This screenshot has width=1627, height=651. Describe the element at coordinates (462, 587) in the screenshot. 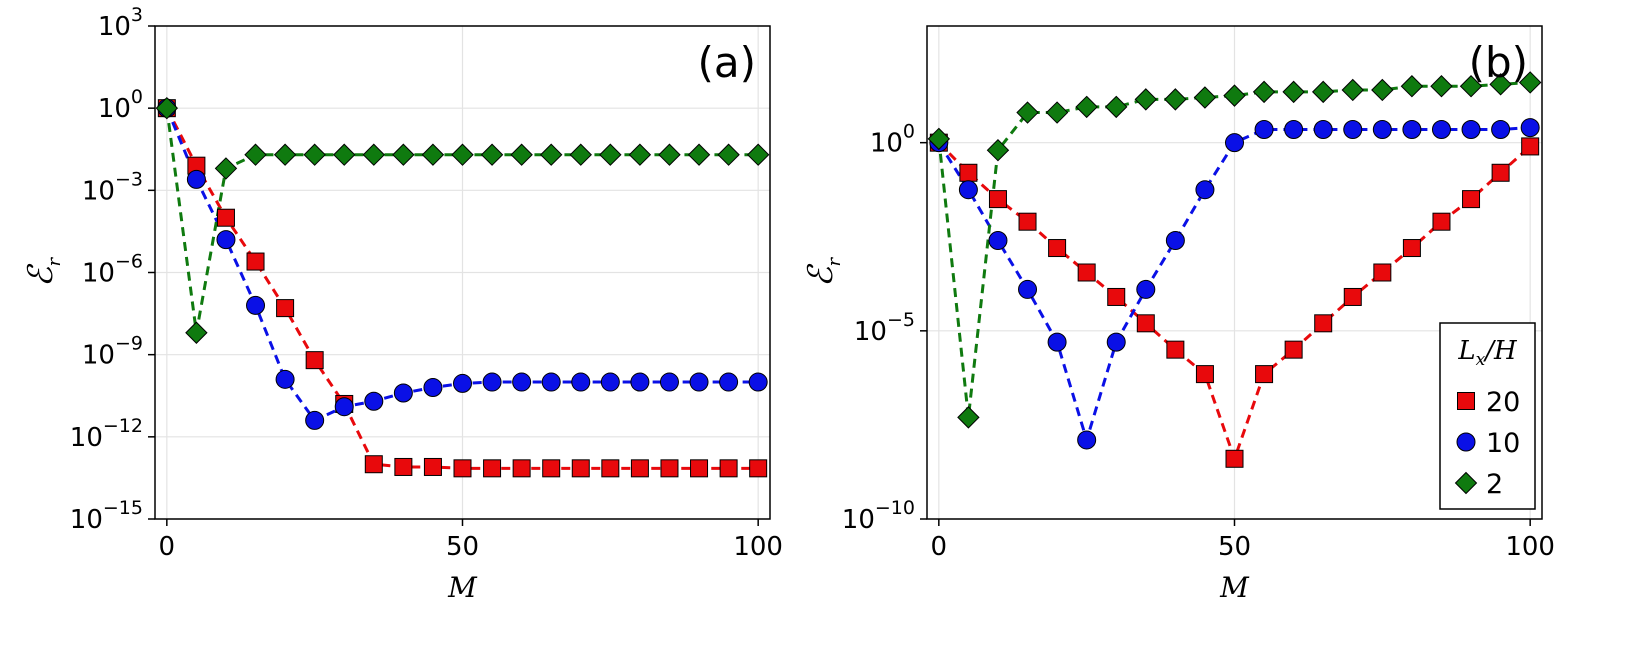

I see `x-axis-label: M` at that location.